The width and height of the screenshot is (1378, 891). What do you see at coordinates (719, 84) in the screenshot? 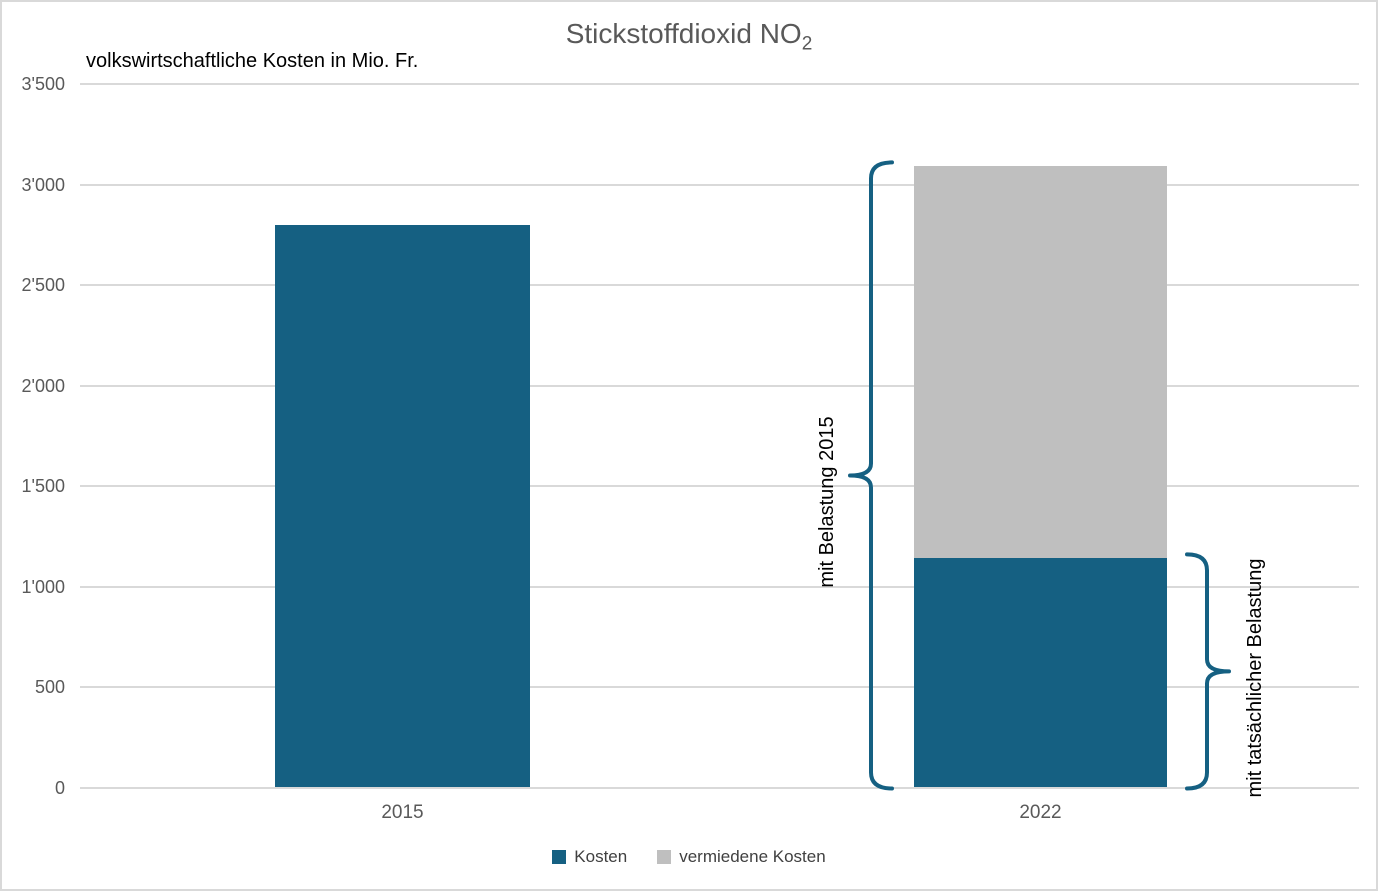
I see `gridline-3'500` at bounding box center [719, 84].